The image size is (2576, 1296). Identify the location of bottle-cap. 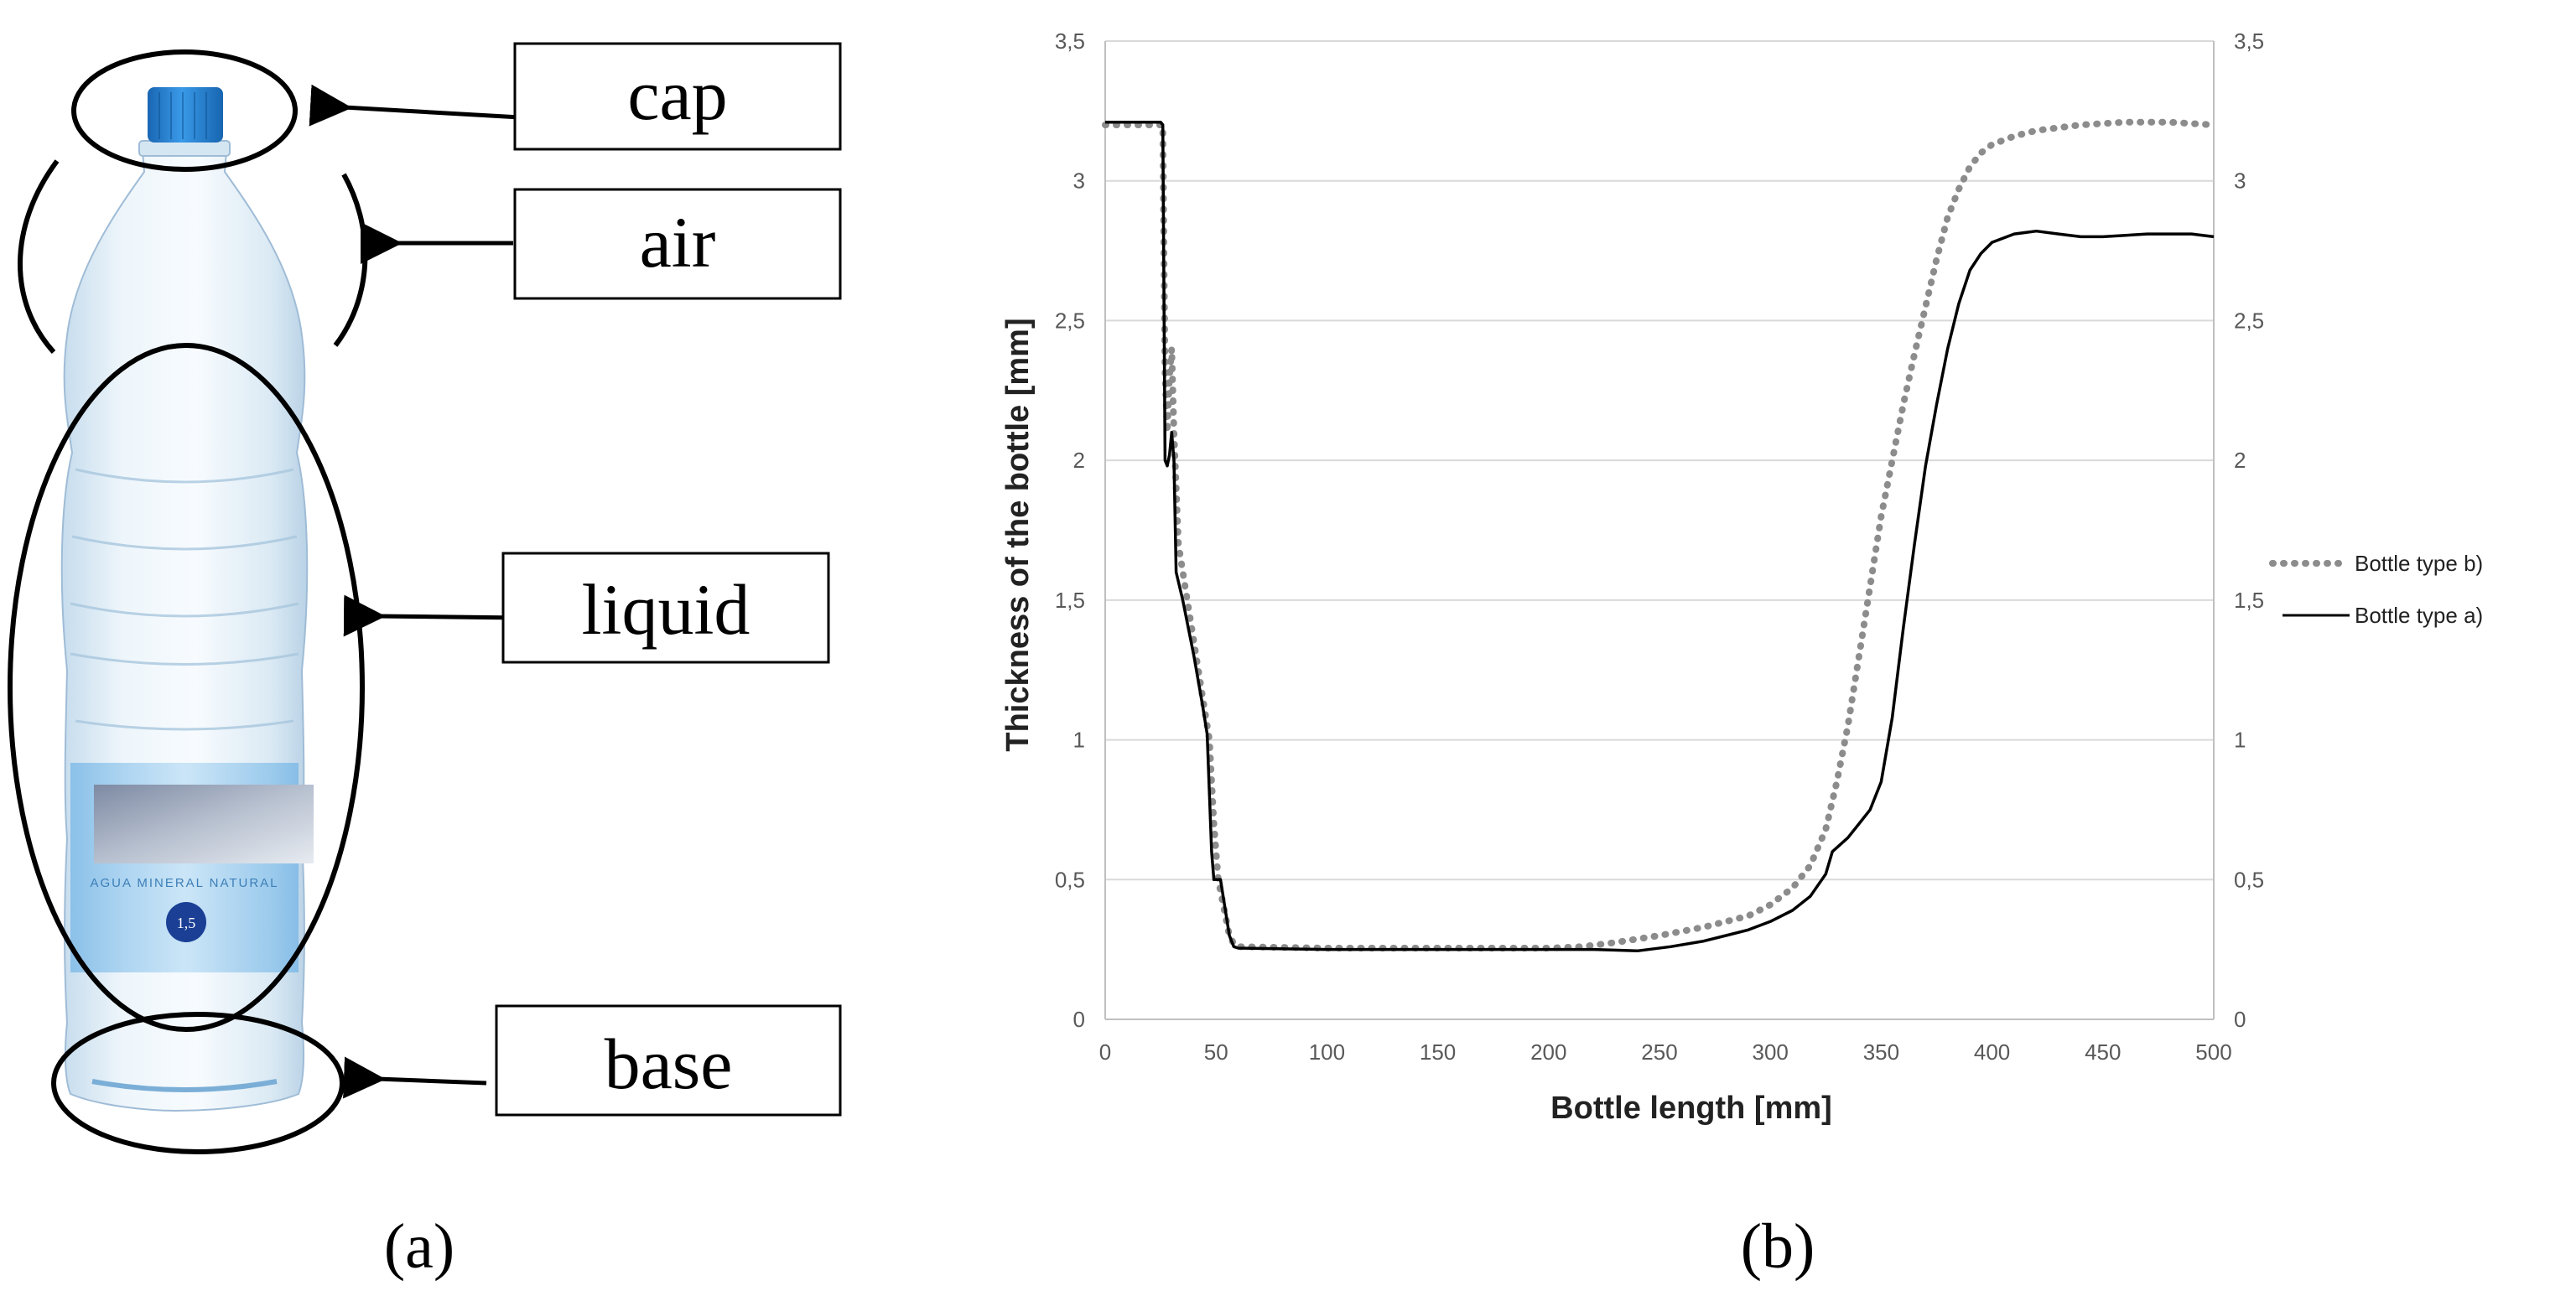
(185, 115).